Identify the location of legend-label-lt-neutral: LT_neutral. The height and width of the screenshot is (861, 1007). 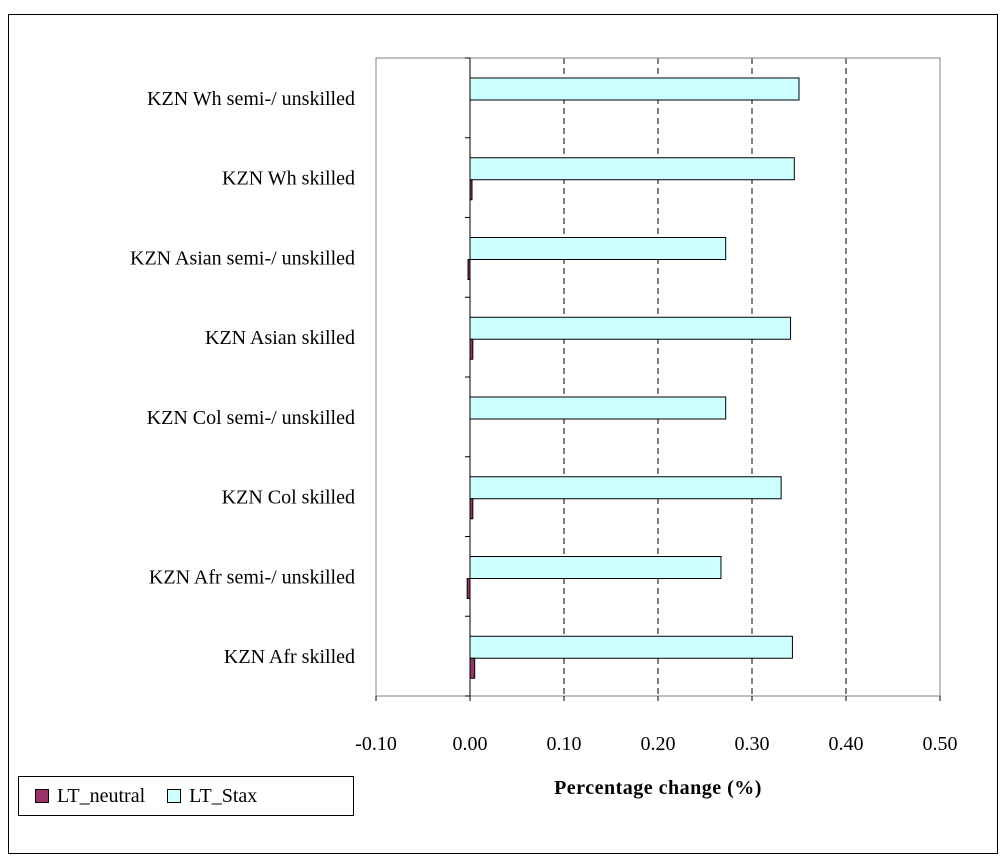
(101, 795).